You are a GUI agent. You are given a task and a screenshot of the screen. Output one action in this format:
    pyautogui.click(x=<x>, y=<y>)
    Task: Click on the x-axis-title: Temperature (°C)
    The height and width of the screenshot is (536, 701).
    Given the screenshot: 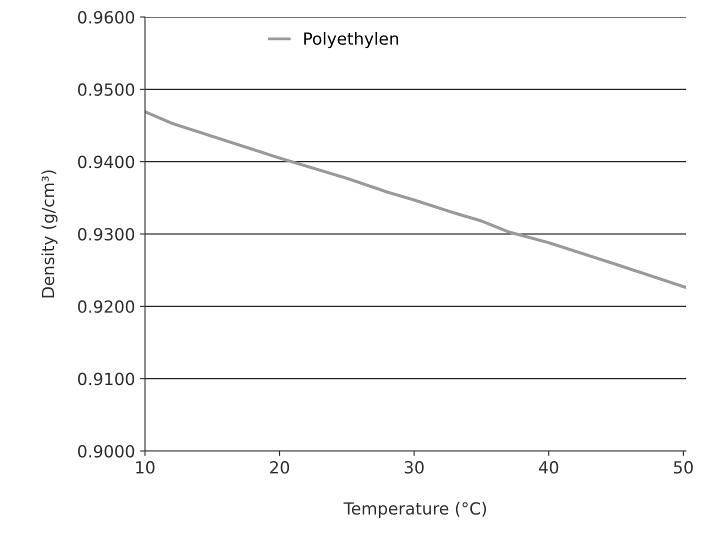 What is the action you would take?
    pyautogui.click(x=415, y=510)
    